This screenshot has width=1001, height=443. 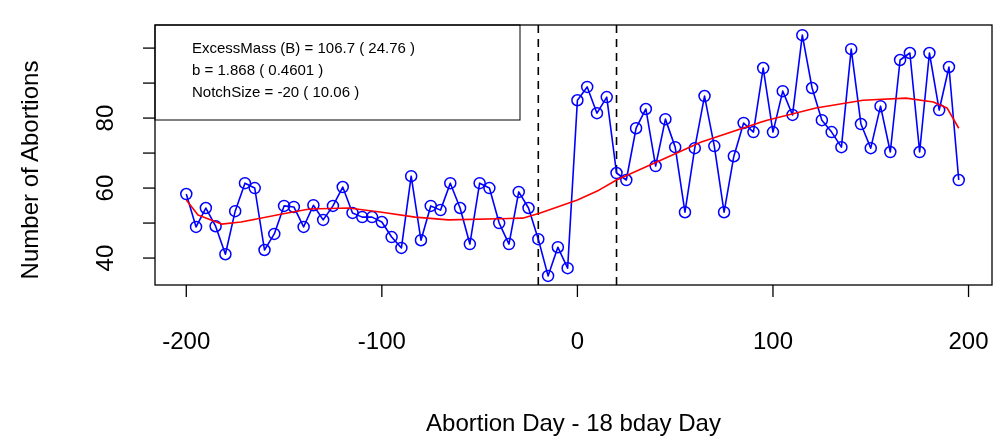 What do you see at coordinates (968, 340) in the screenshot?
I see `x-tick-label: 200` at bounding box center [968, 340].